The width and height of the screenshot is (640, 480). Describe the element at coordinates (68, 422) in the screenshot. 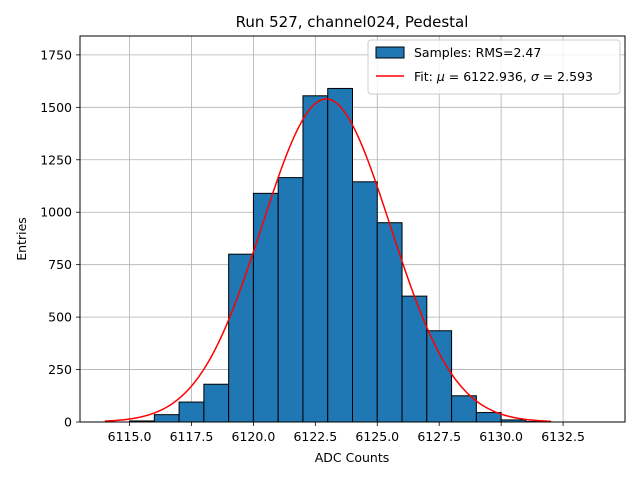

I see `y-tick-label: 0` at that location.